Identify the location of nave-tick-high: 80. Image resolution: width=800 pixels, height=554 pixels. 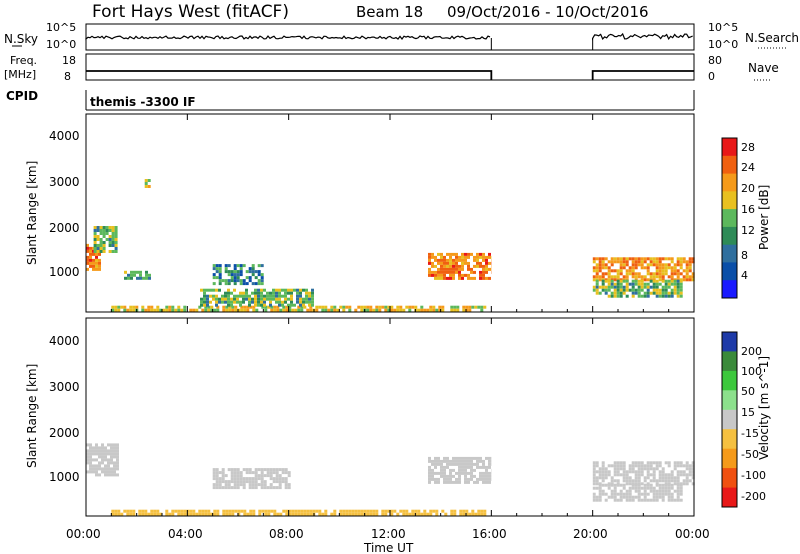
(715, 60).